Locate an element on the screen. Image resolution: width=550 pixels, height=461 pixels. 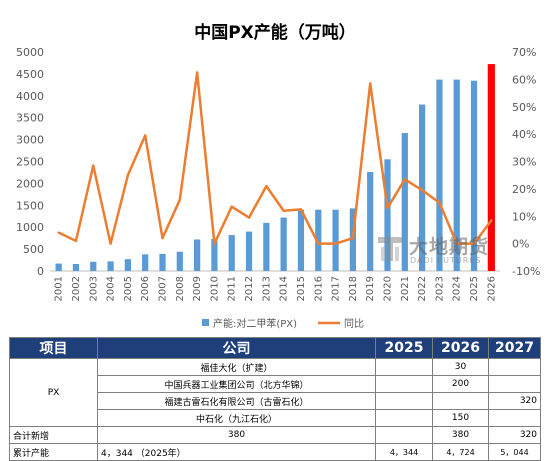
x-tick-label: 2026 is located at coordinates (491, 288).